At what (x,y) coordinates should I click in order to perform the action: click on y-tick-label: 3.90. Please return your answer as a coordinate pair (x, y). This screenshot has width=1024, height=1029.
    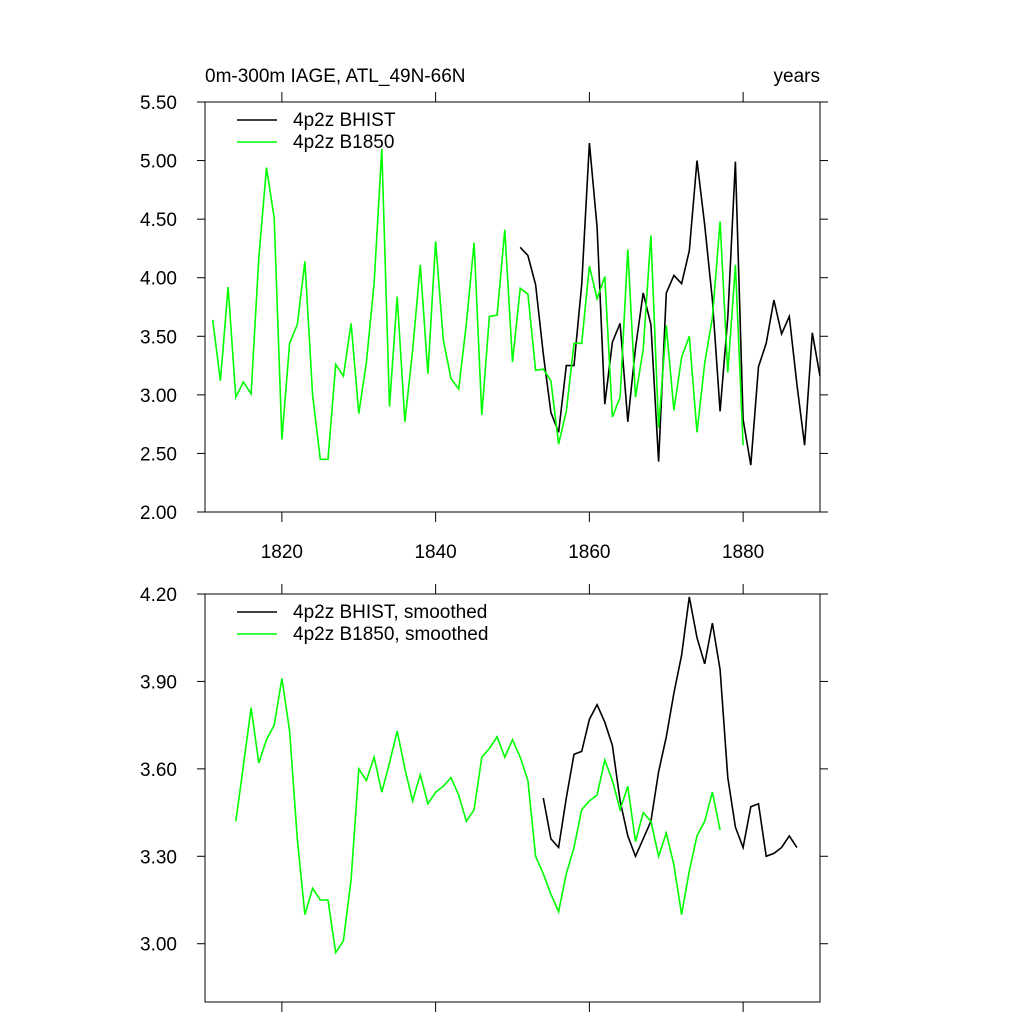
    Looking at the image, I should click on (158, 682).